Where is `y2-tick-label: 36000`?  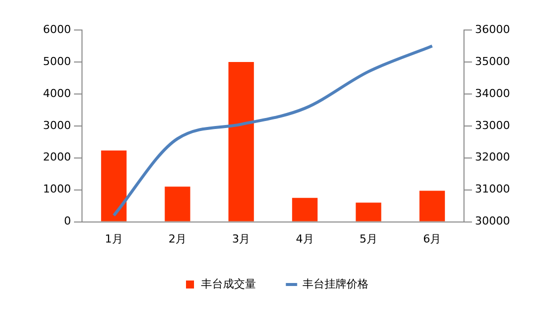 y2-tick-label: 36000 is located at coordinates (492, 29).